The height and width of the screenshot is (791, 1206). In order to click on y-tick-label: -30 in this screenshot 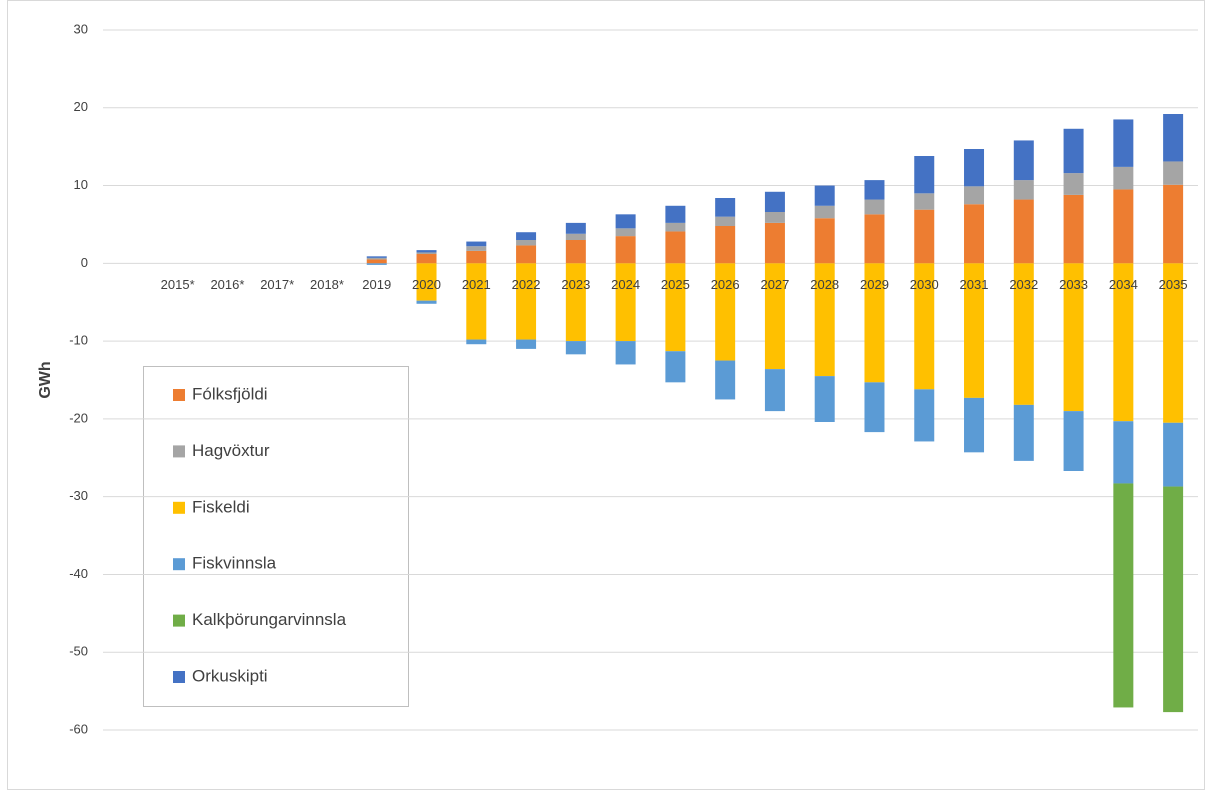, I will do `click(78, 495)`.